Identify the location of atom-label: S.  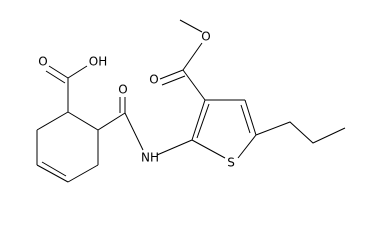
(231, 163).